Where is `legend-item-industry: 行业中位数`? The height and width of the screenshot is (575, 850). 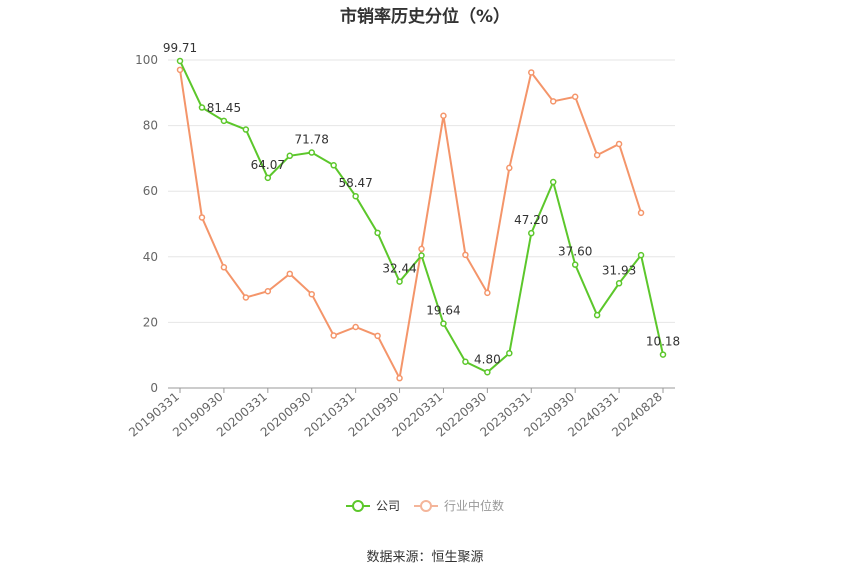
legend-item-industry: 行业中位数 is located at coordinates (459, 505).